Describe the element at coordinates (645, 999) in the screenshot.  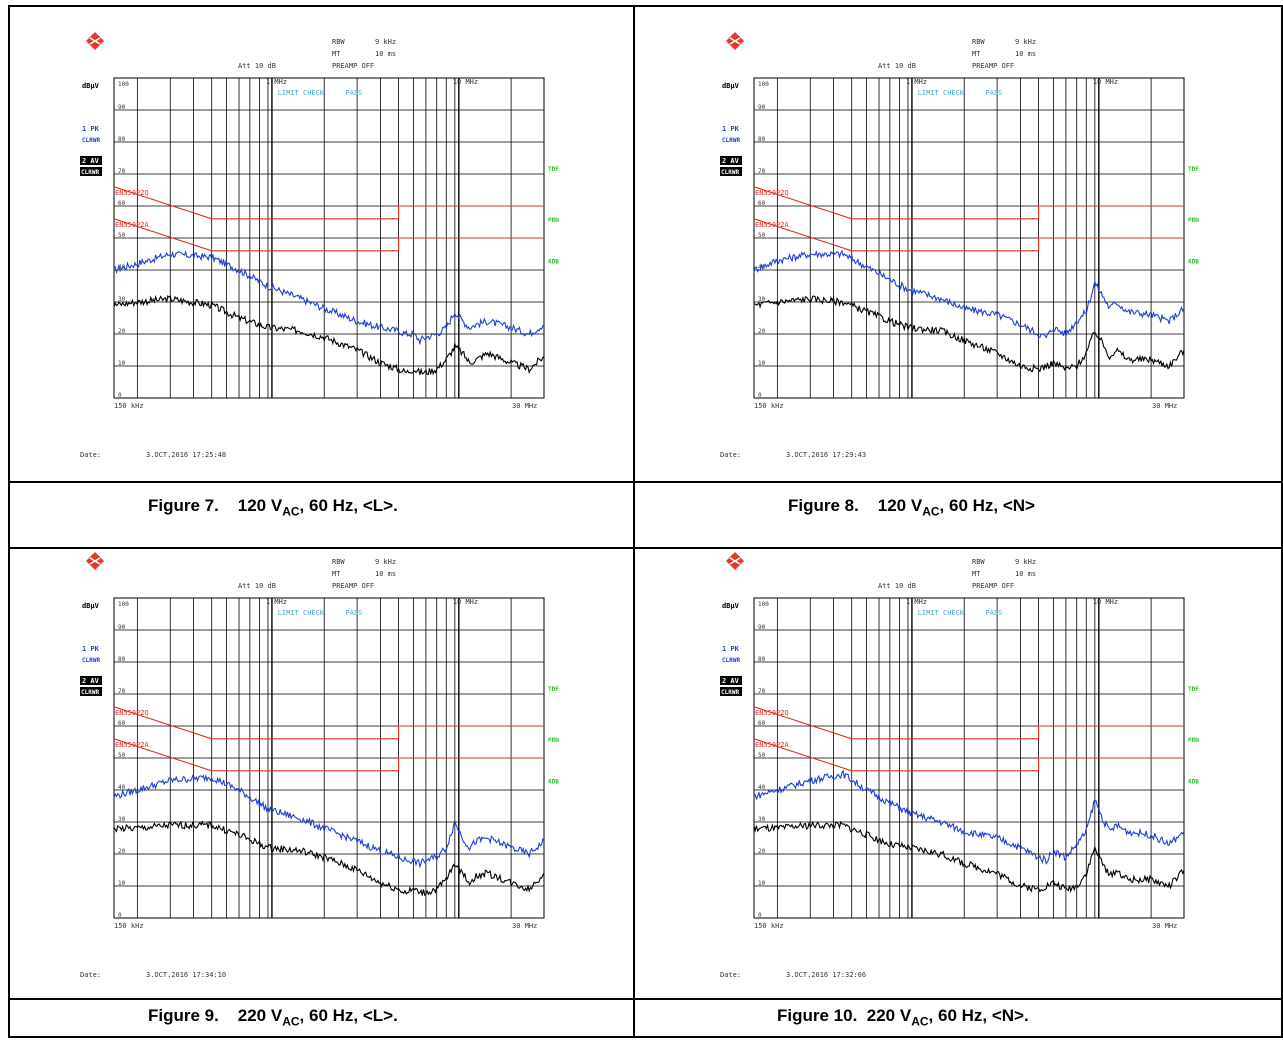
I see `table-border-row3` at that location.